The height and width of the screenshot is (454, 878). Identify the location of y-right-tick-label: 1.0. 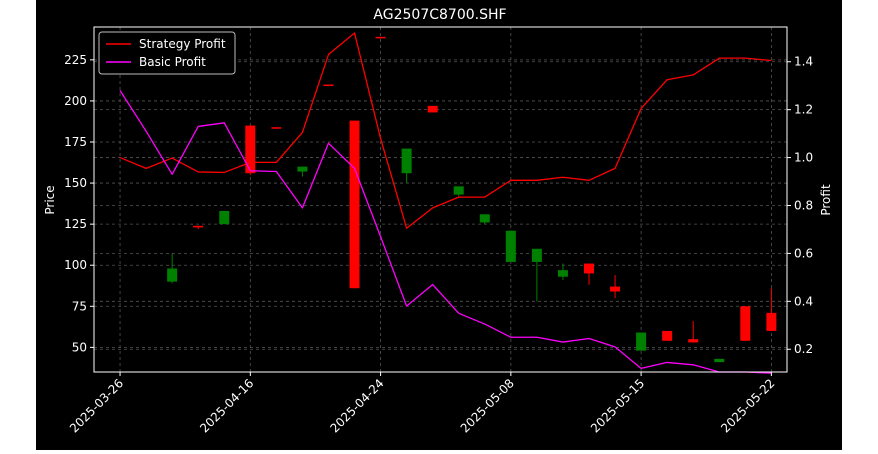
(803, 158).